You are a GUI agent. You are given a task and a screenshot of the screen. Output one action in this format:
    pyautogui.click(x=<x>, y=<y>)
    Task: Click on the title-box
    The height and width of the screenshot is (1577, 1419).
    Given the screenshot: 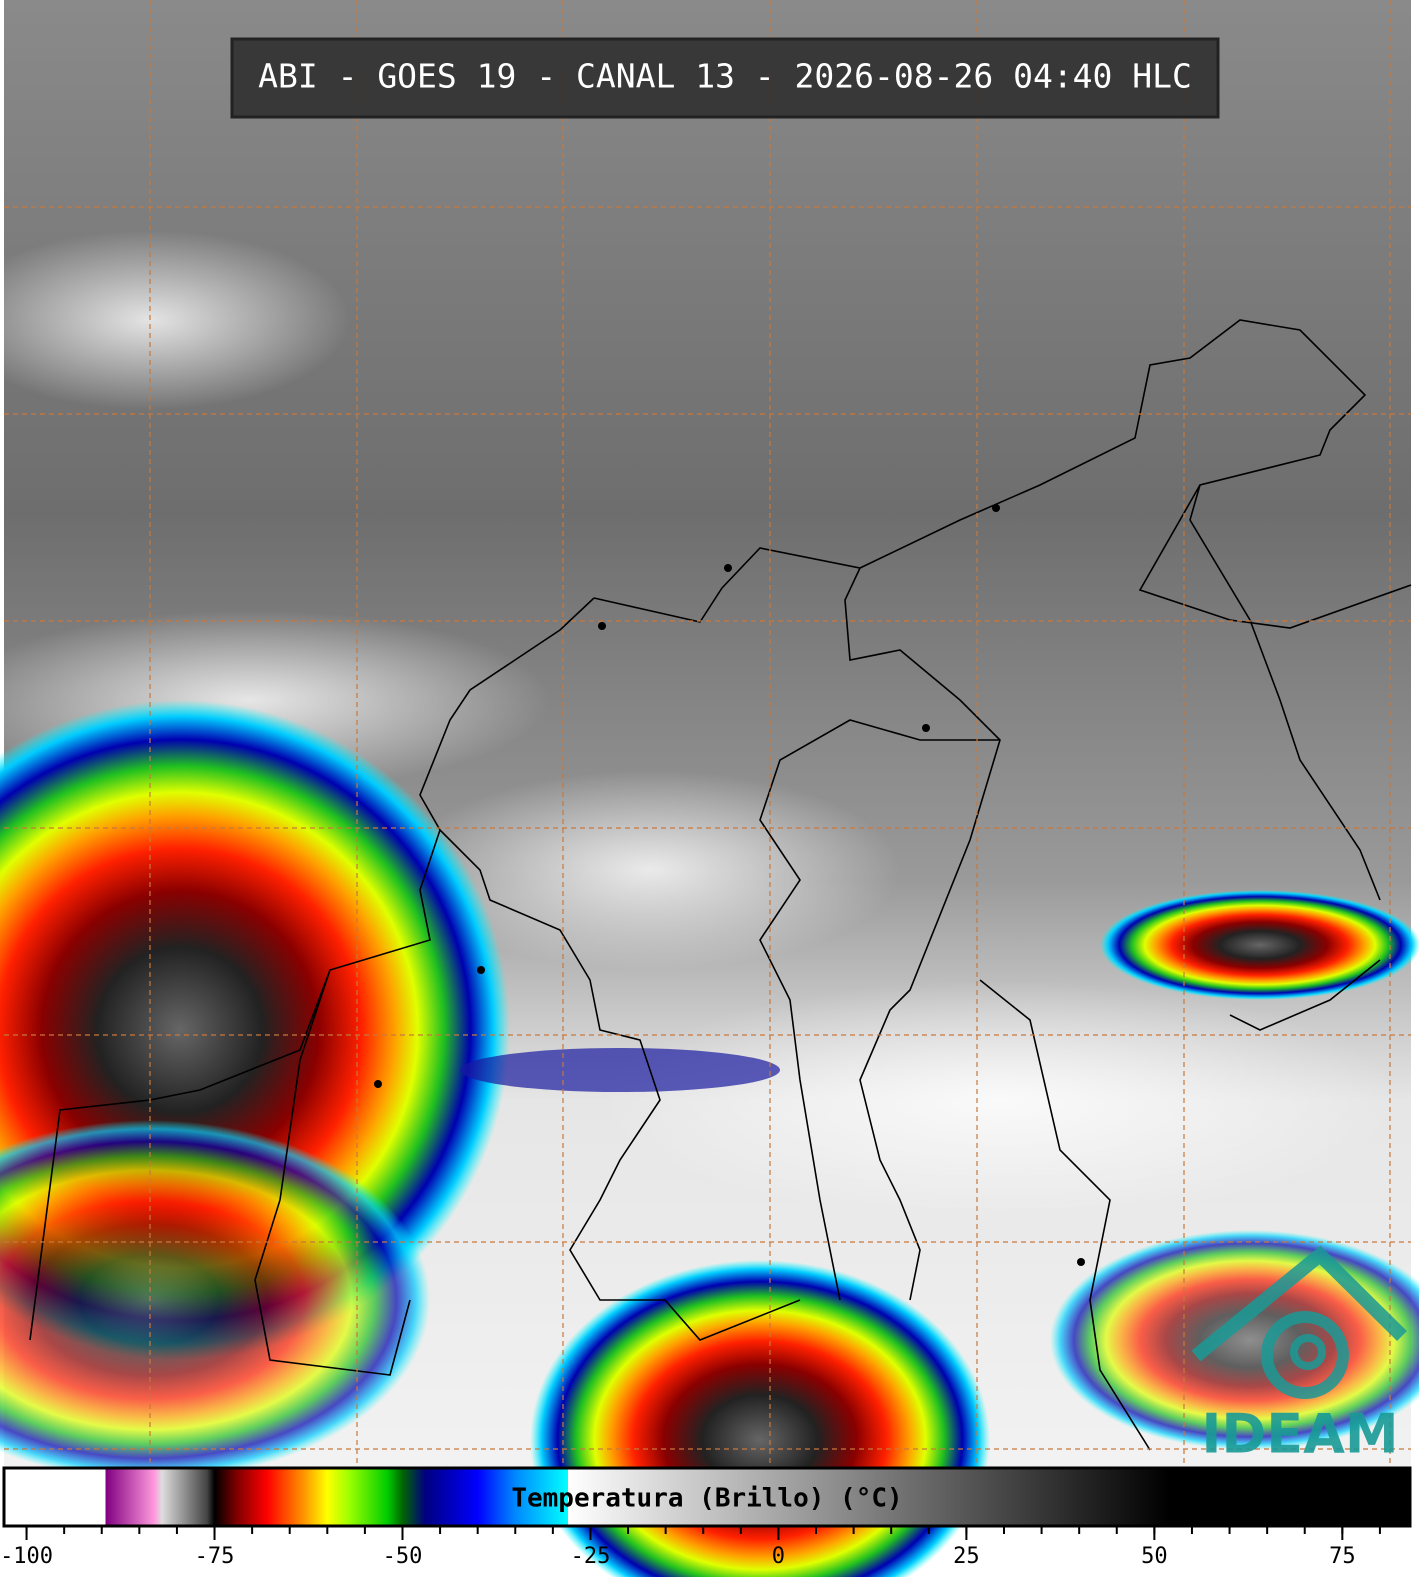 What is the action you would take?
    pyautogui.click(x=725, y=78)
    